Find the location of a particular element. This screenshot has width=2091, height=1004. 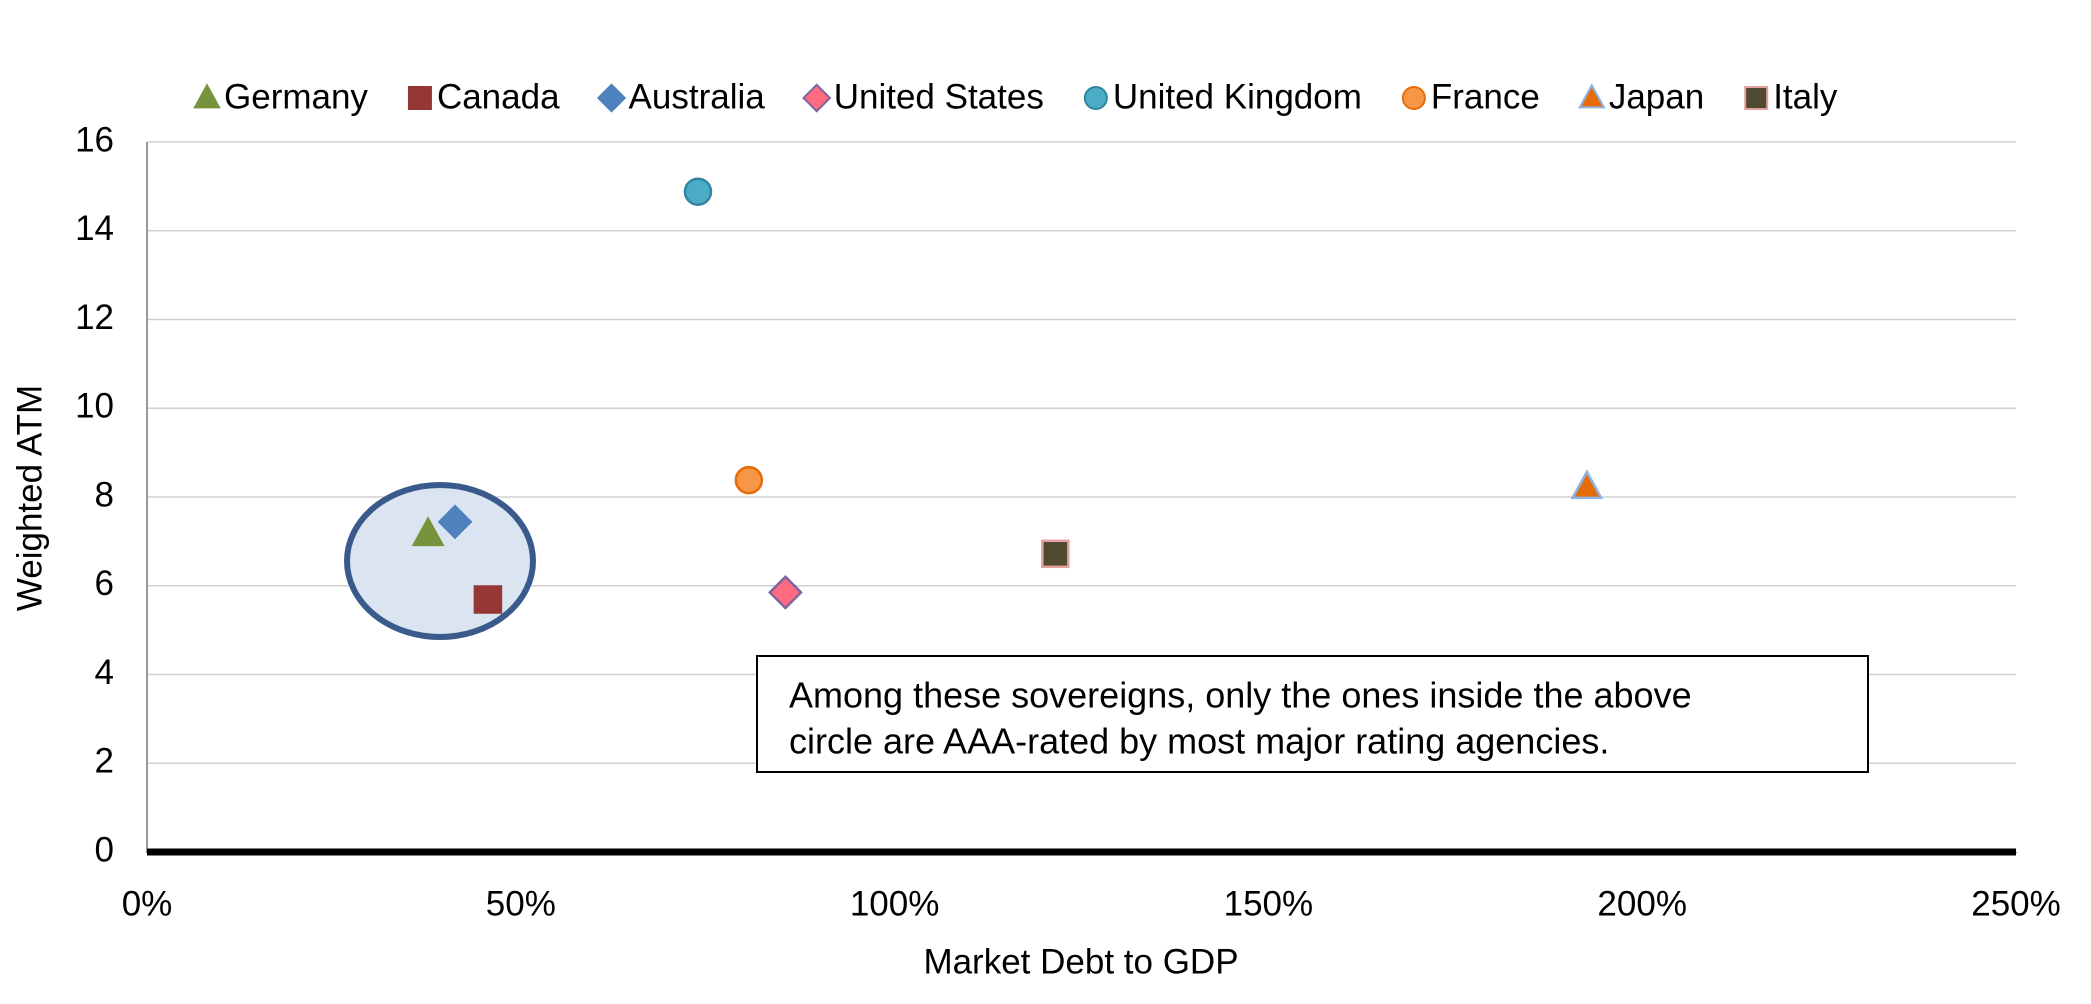

legend-label: Italy is located at coordinates (1805, 96).